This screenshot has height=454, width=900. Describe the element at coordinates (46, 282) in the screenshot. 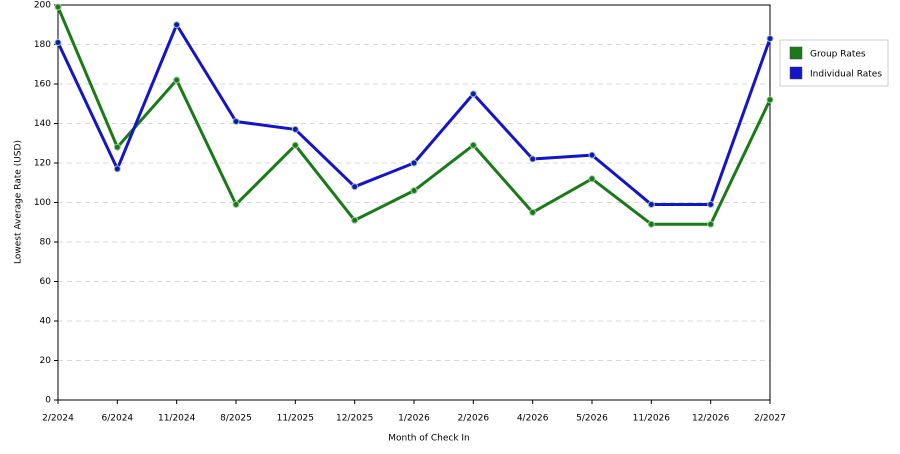

I see `y-tick-label: 60` at that location.